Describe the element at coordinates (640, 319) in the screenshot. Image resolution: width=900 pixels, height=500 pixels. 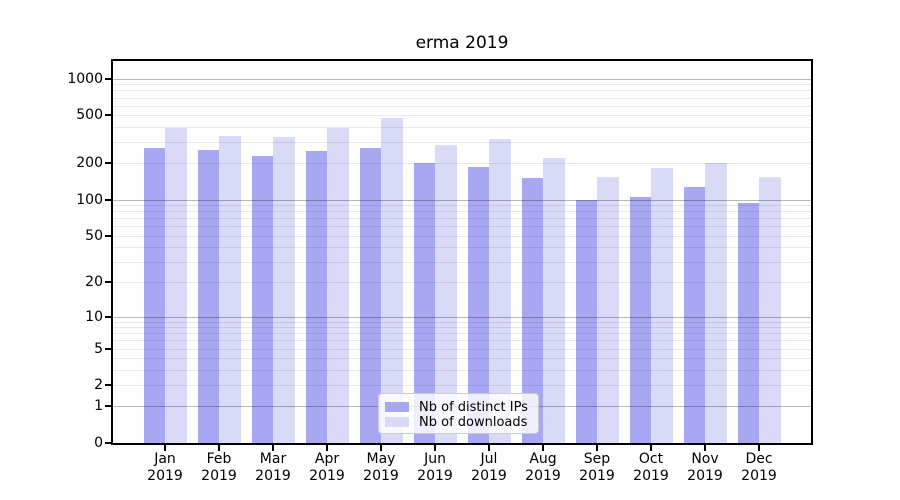
I see `bar-distinct-ips-oct` at that location.